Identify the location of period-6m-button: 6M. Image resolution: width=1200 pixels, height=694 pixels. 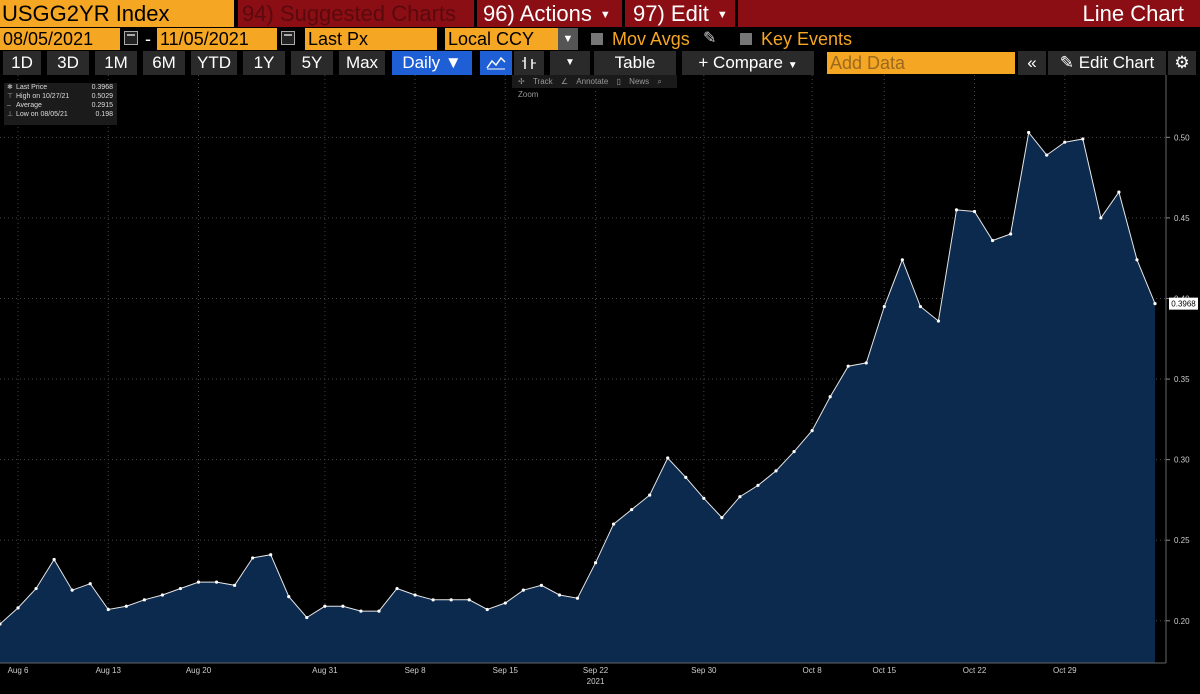
(164, 63).